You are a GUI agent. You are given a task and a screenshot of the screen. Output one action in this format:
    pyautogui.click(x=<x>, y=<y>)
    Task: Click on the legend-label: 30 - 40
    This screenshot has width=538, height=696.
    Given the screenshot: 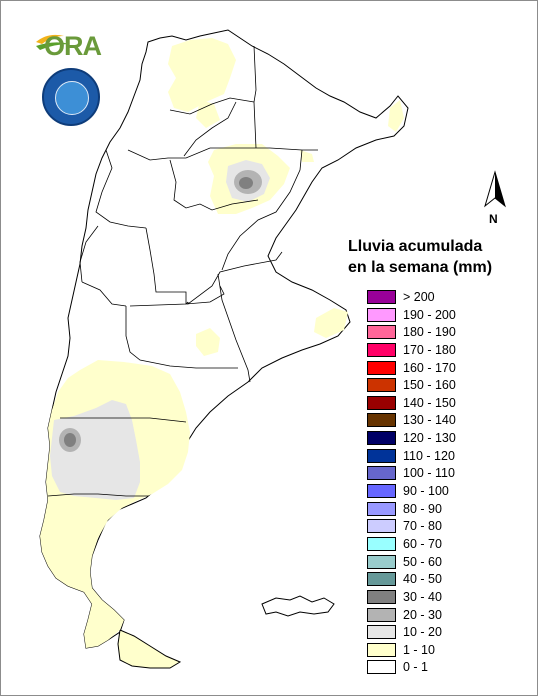 What is the action you would take?
    pyautogui.click(x=422, y=596)
    